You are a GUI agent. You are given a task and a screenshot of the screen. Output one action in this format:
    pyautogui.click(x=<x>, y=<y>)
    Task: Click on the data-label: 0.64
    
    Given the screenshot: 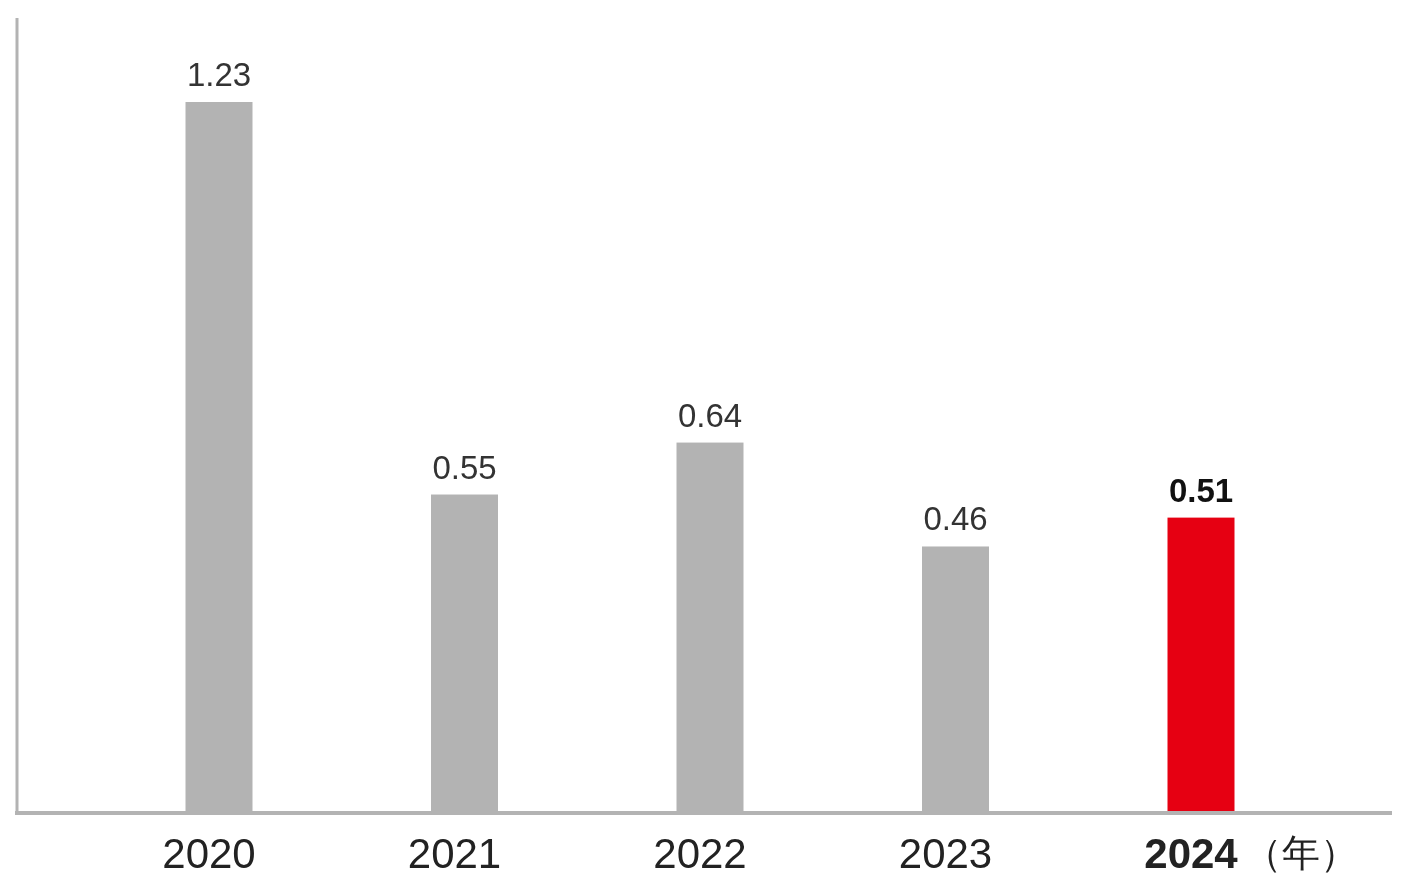 What is the action you would take?
    pyautogui.click(x=710, y=415)
    